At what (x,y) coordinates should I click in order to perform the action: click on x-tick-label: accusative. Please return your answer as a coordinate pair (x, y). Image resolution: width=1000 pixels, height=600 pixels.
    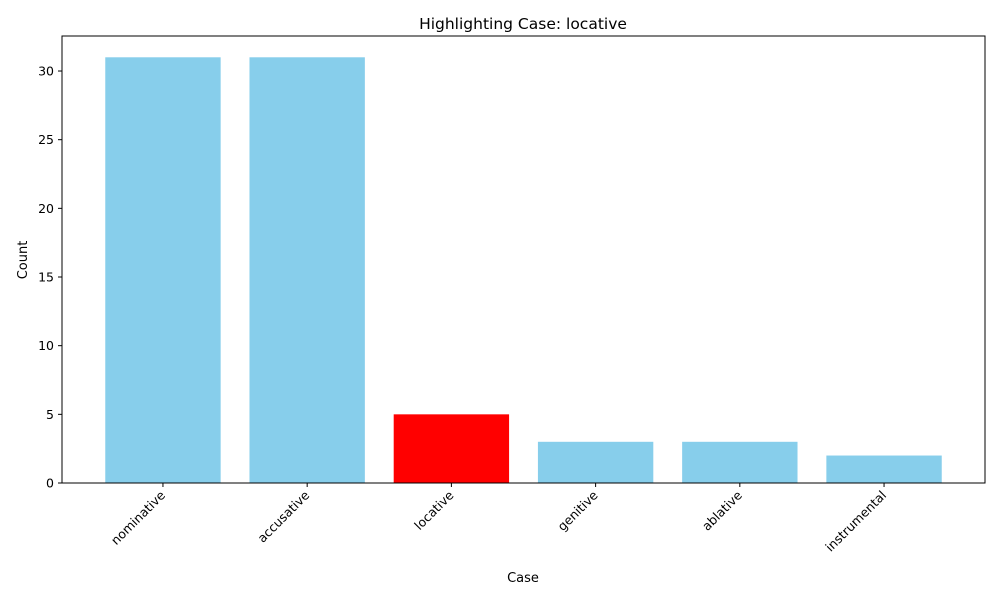
    Looking at the image, I should click on (283, 516).